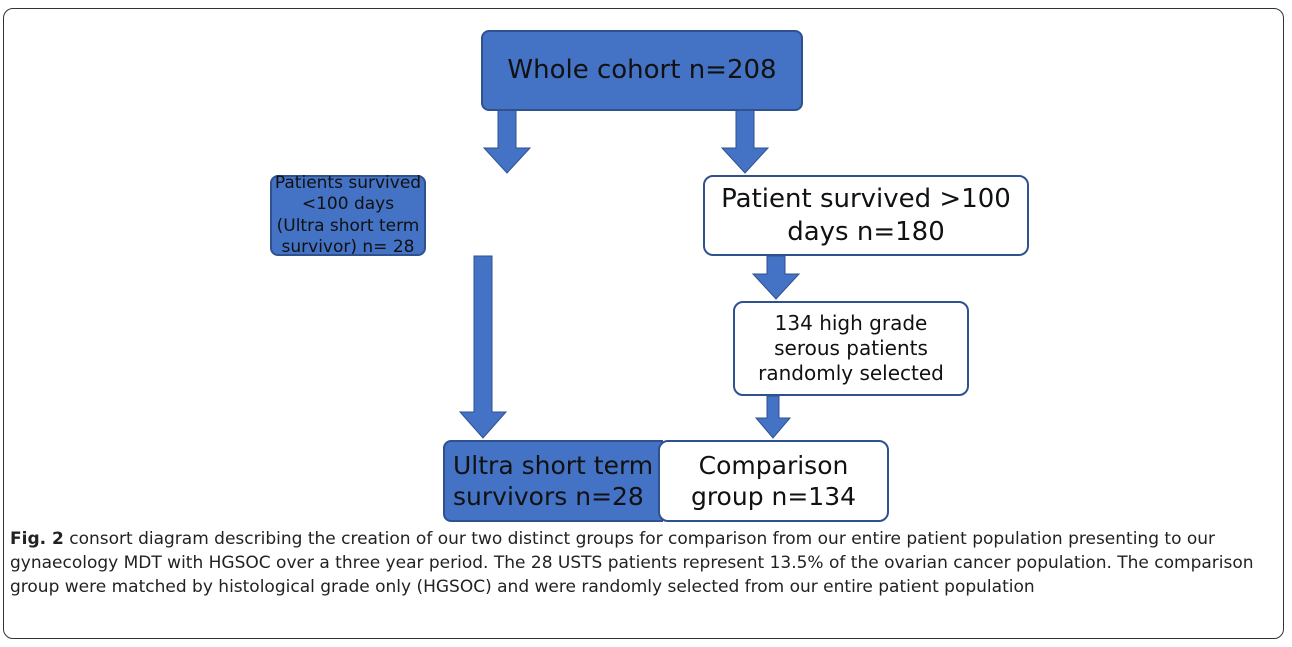 This screenshot has height=647, width=1292. Describe the element at coordinates (553, 481) in the screenshot. I see `node-usts: Ultra short term survivors n=28` at that location.